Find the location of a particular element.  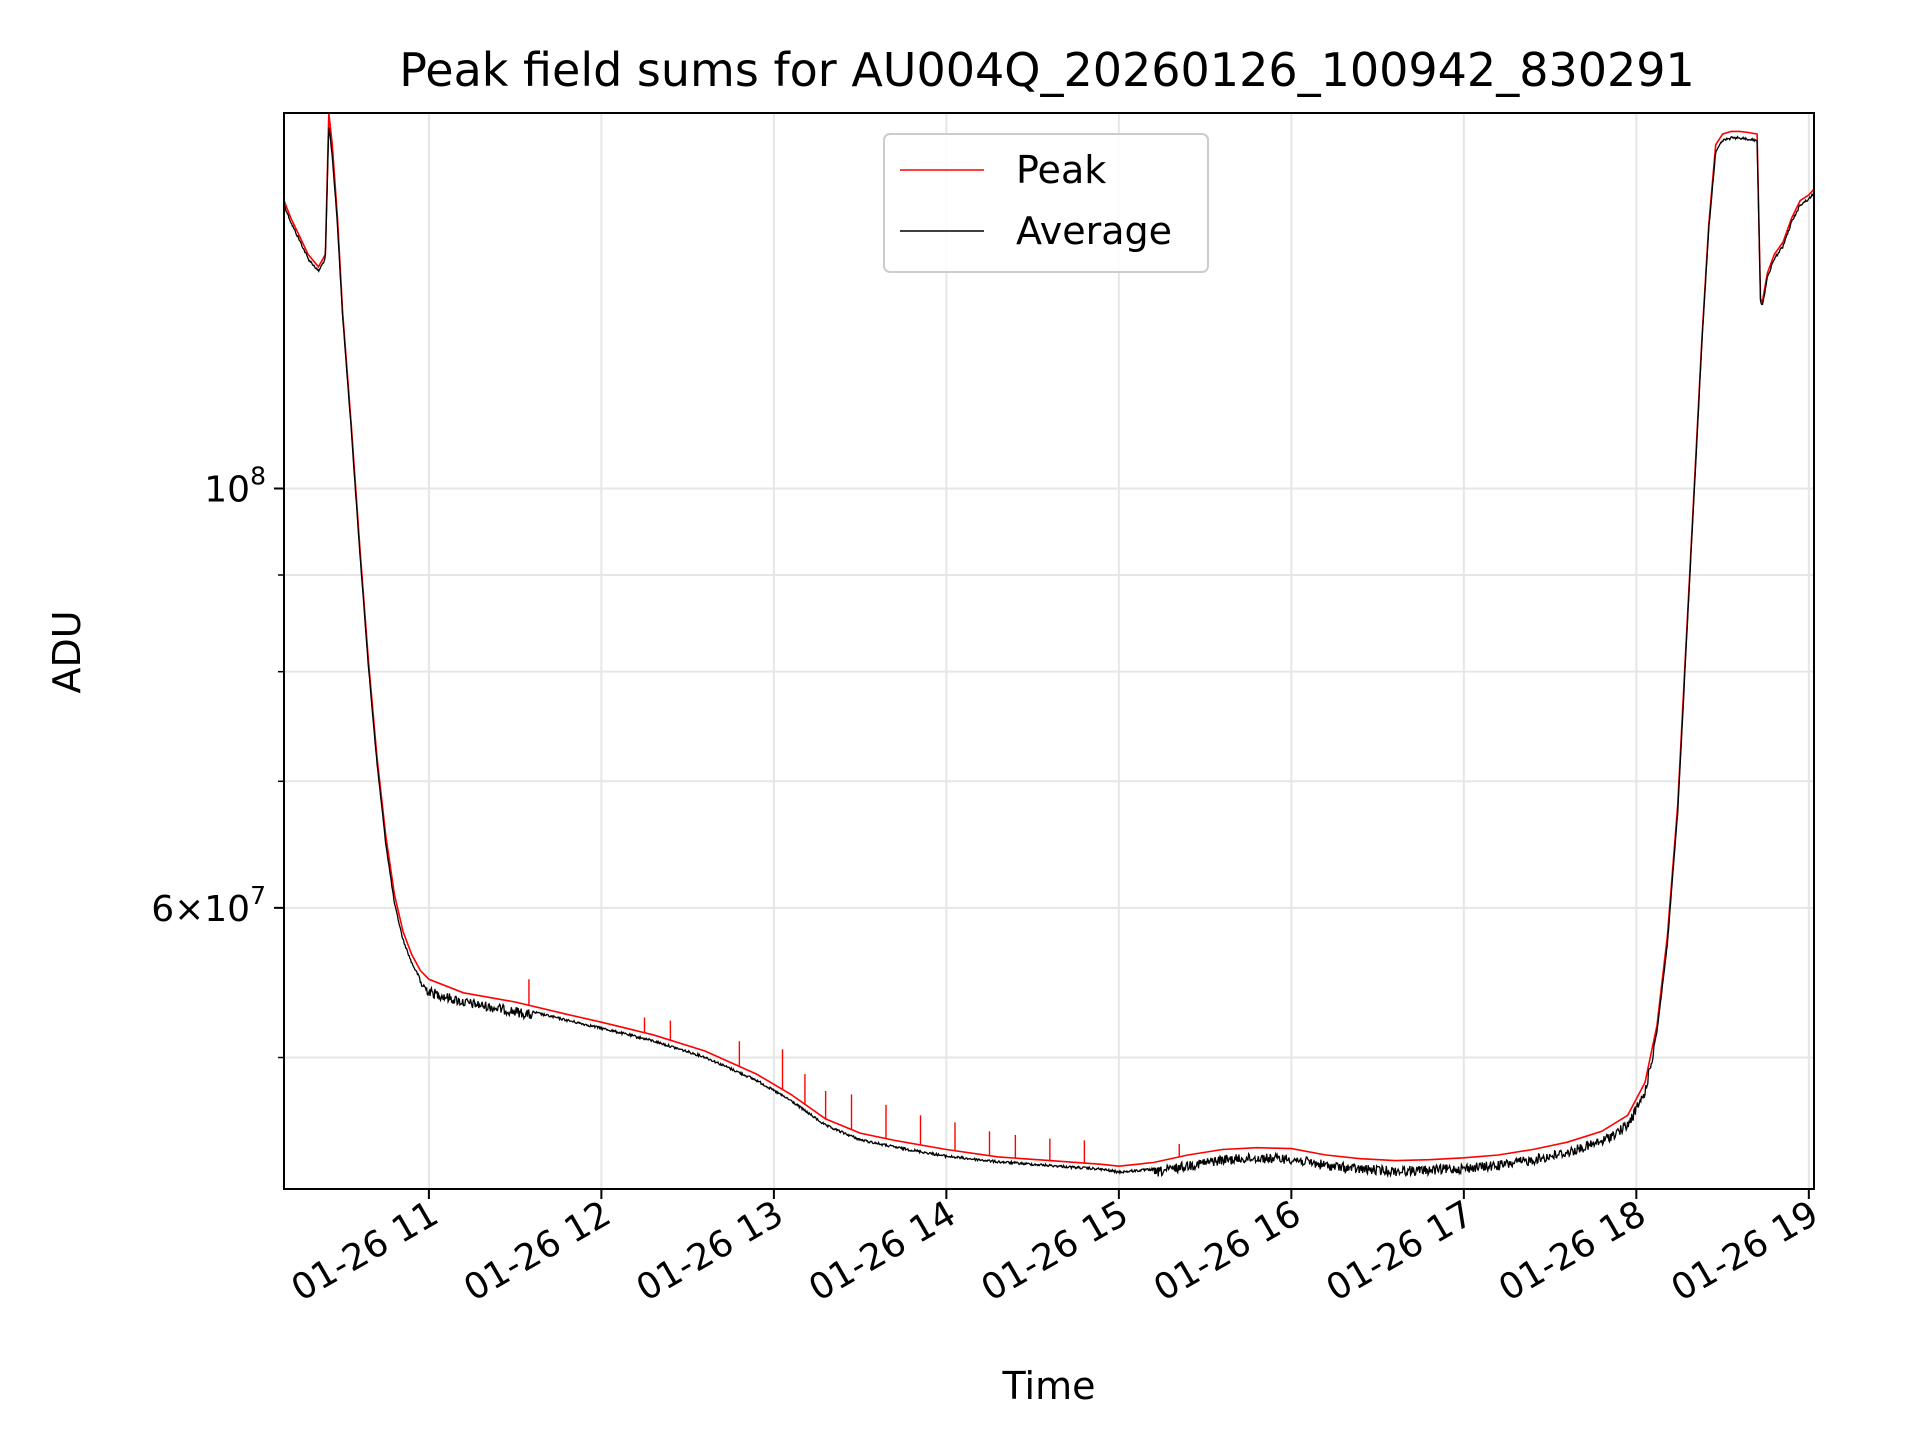

y-tick-label: 108 is located at coordinates (235, 486).